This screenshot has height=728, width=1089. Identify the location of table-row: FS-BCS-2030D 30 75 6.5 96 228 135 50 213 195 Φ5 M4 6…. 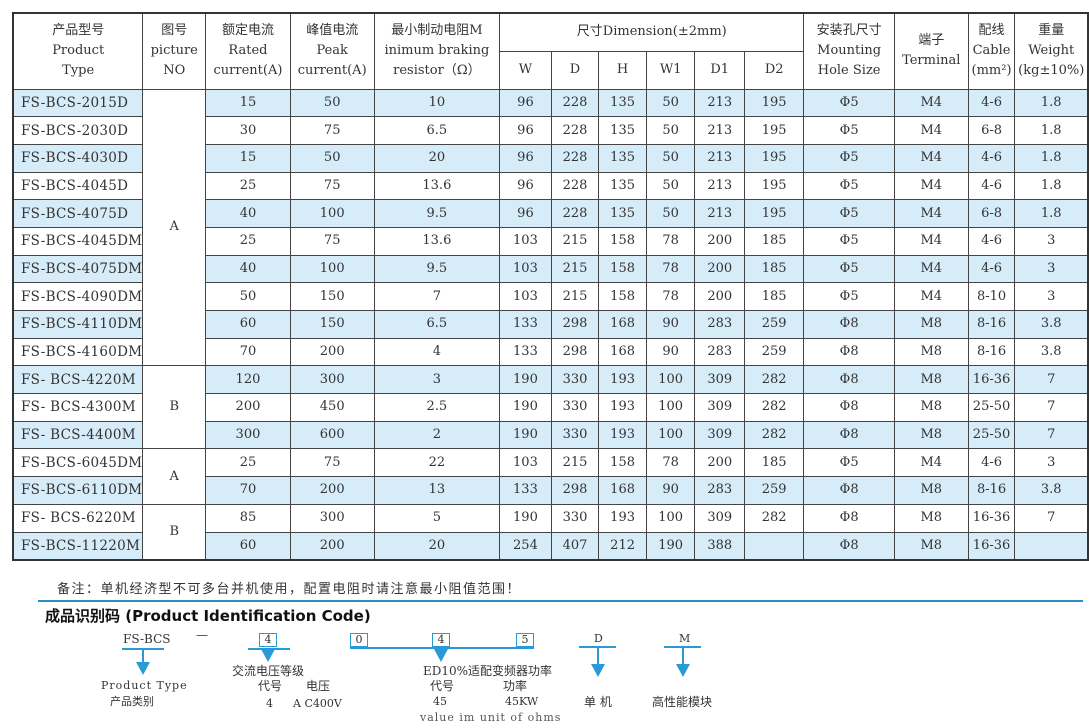
(550, 130).